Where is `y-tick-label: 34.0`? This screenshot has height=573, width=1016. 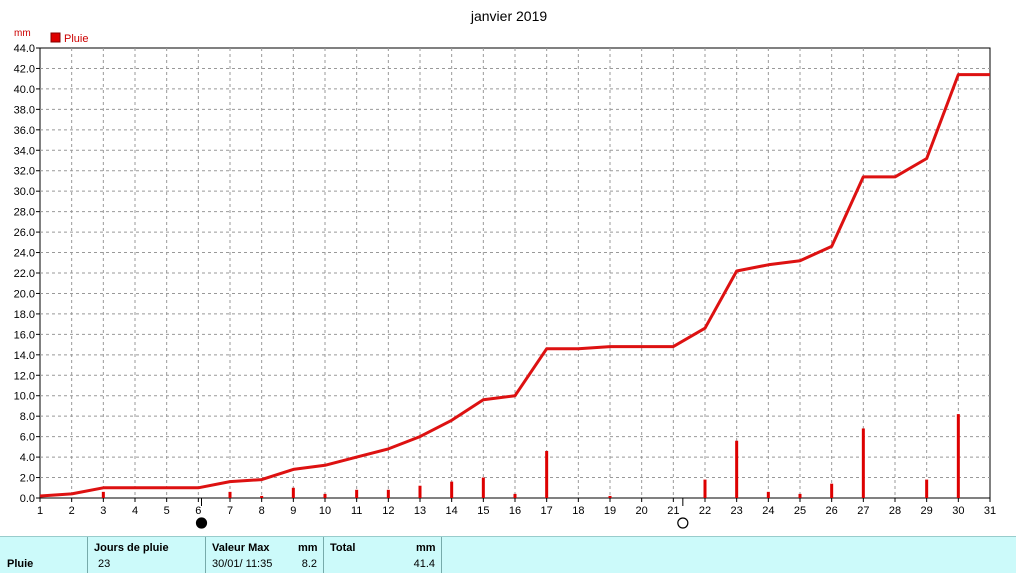
y-tick-label: 34.0 is located at coordinates (24, 151).